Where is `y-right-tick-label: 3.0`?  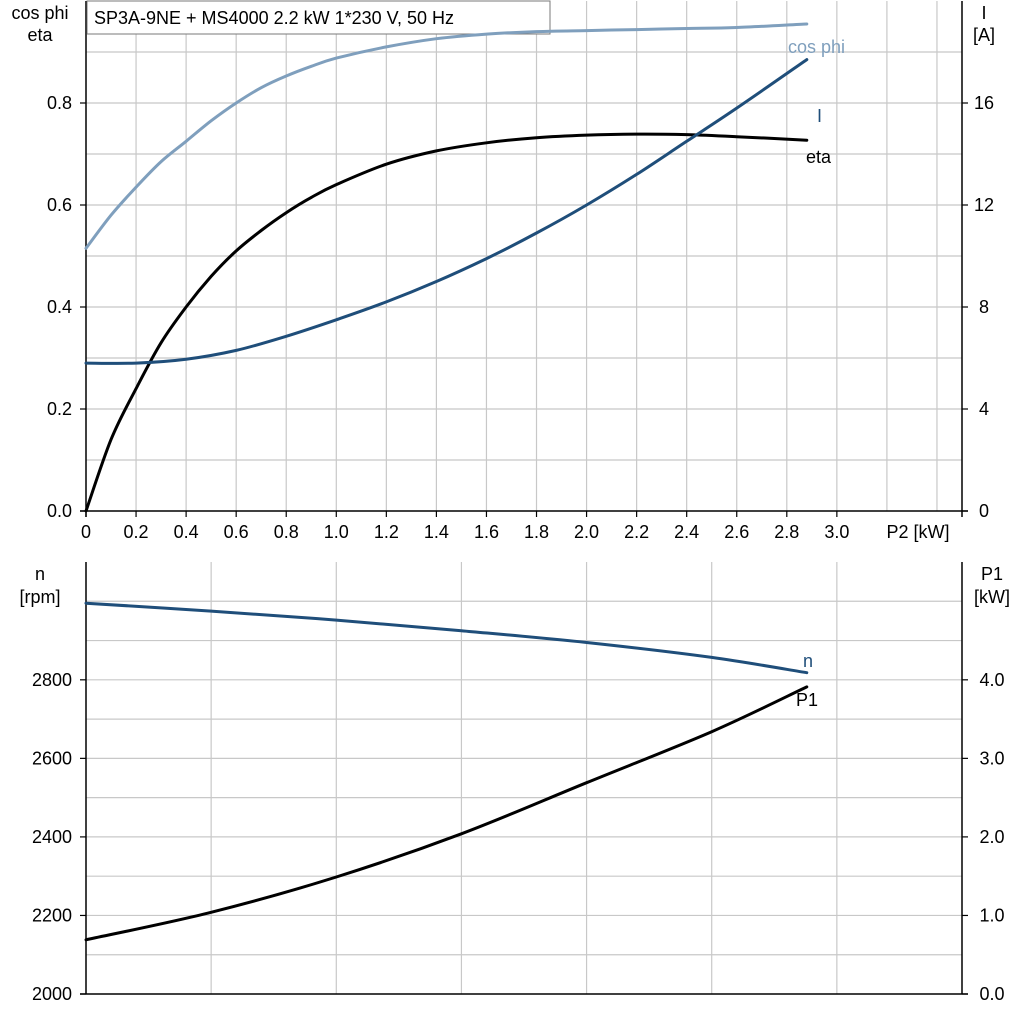
y-right-tick-label: 3.0 is located at coordinates (991, 758).